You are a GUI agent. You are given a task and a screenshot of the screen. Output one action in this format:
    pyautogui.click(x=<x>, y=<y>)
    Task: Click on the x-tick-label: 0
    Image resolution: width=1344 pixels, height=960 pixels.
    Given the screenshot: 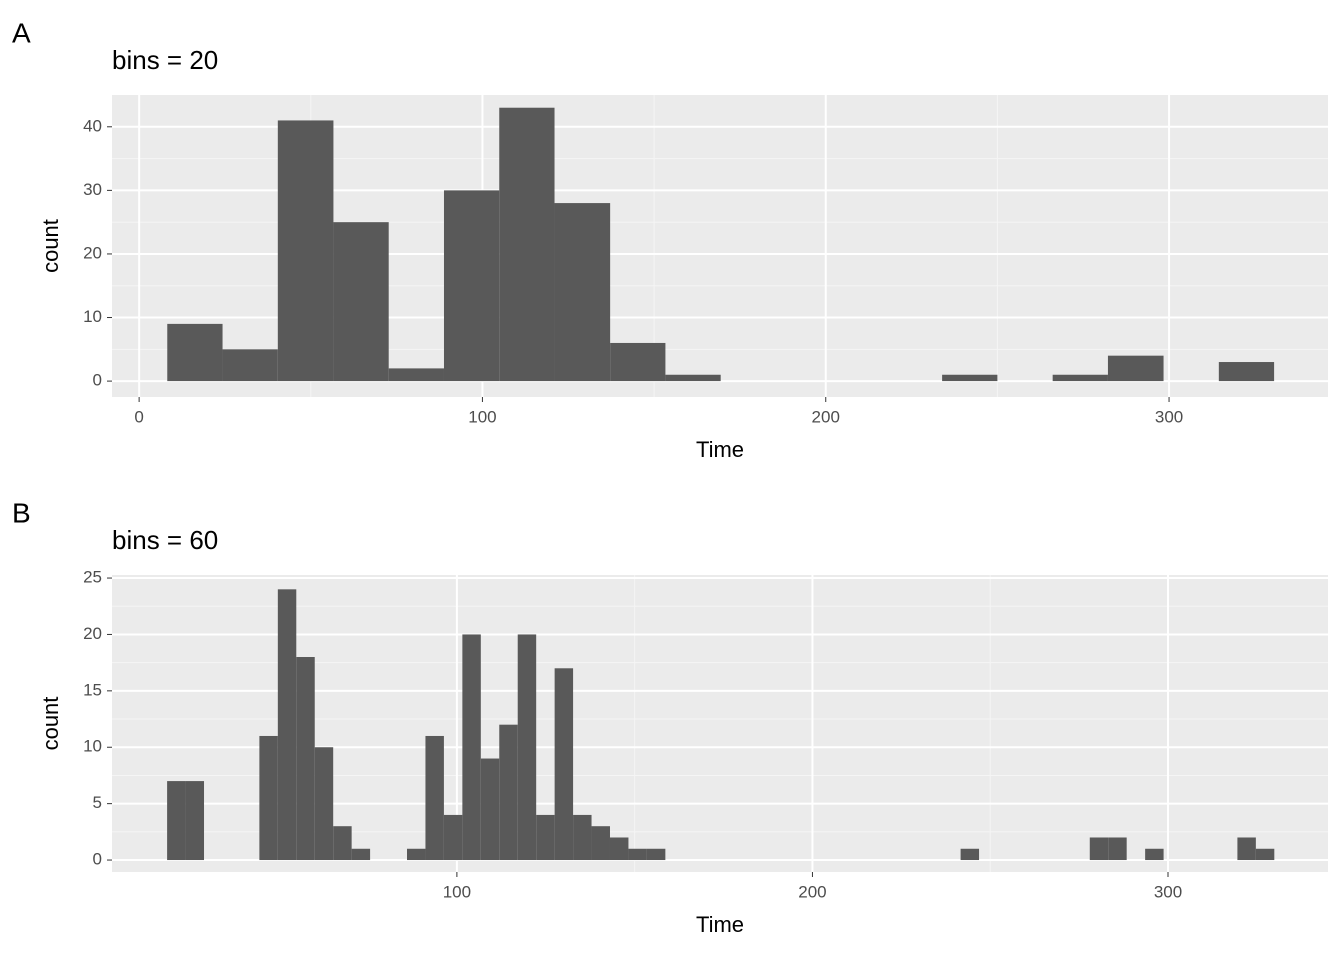 What is the action you would take?
    pyautogui.click(x=138, y=416)
    